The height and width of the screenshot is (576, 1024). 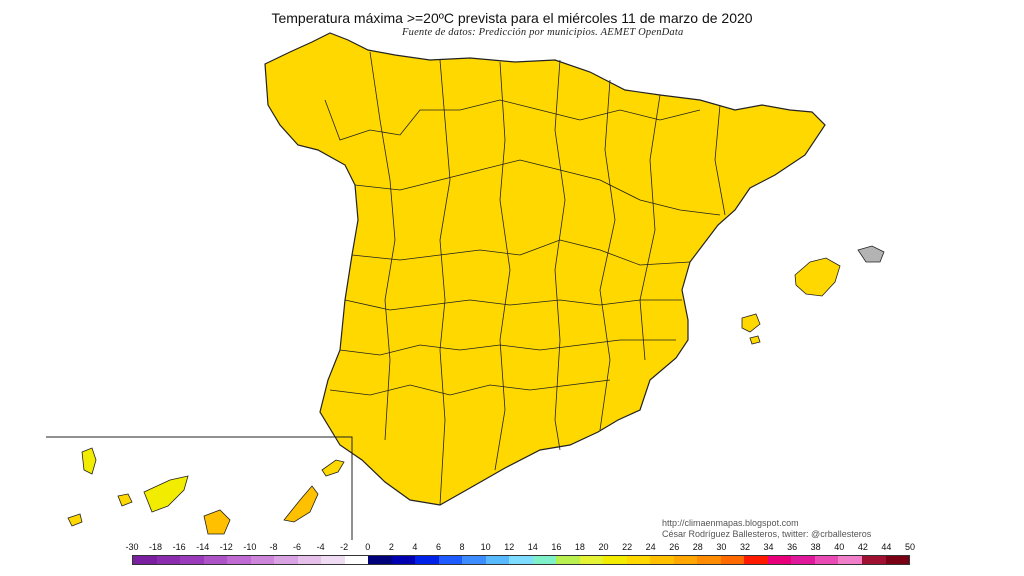 What do you see at coordinates (674, 547) in the screenshot?
I see `legend-tick: 26` at bounding box center [674, 547].